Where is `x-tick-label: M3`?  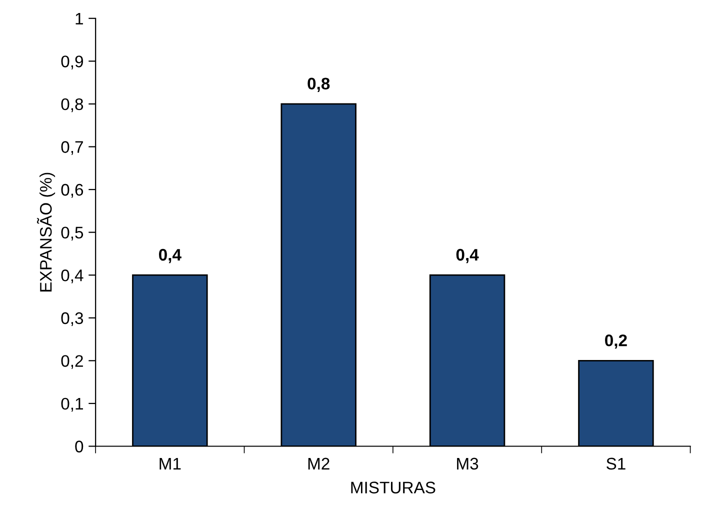 x-tick-label: M3 is located at coordinates (467, 464).